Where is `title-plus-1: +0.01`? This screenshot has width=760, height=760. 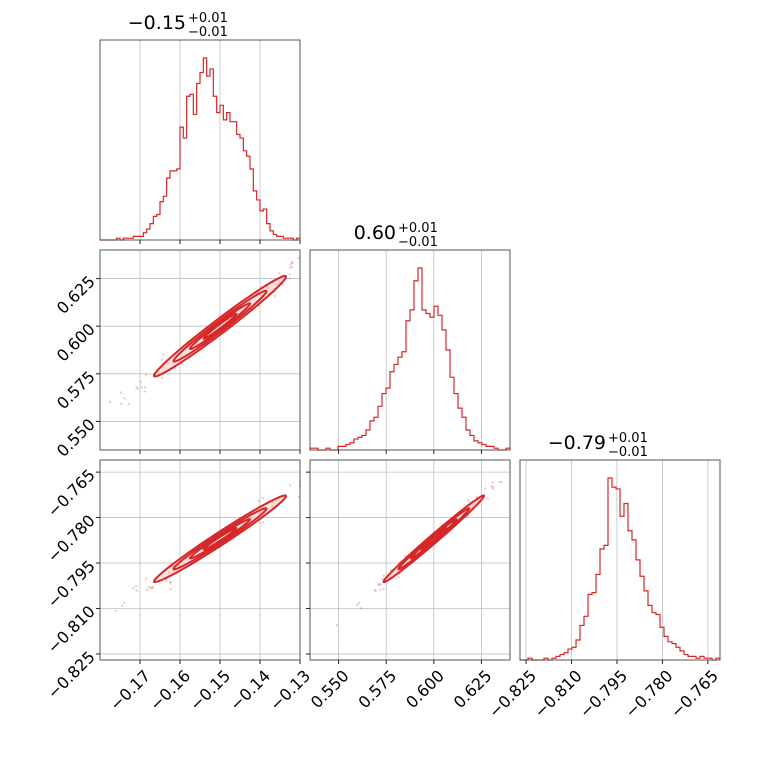 title-plus-1: +0.01 is located at coordinates (418, 228).